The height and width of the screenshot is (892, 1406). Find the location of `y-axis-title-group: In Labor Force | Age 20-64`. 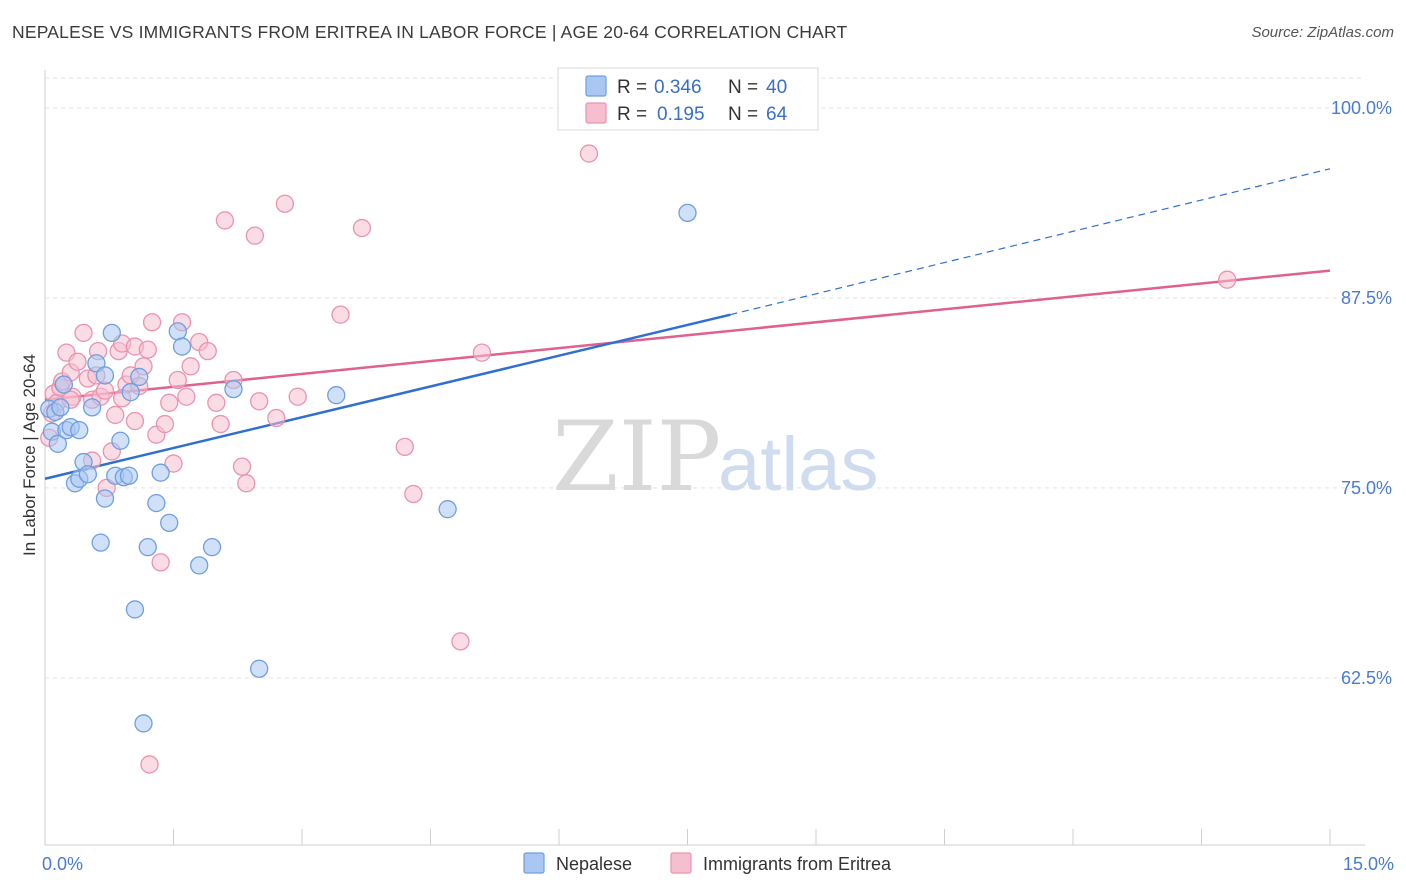

y-axis-title-group: In Labor Force | Age 20-64 is located at coordinates (29, 455).